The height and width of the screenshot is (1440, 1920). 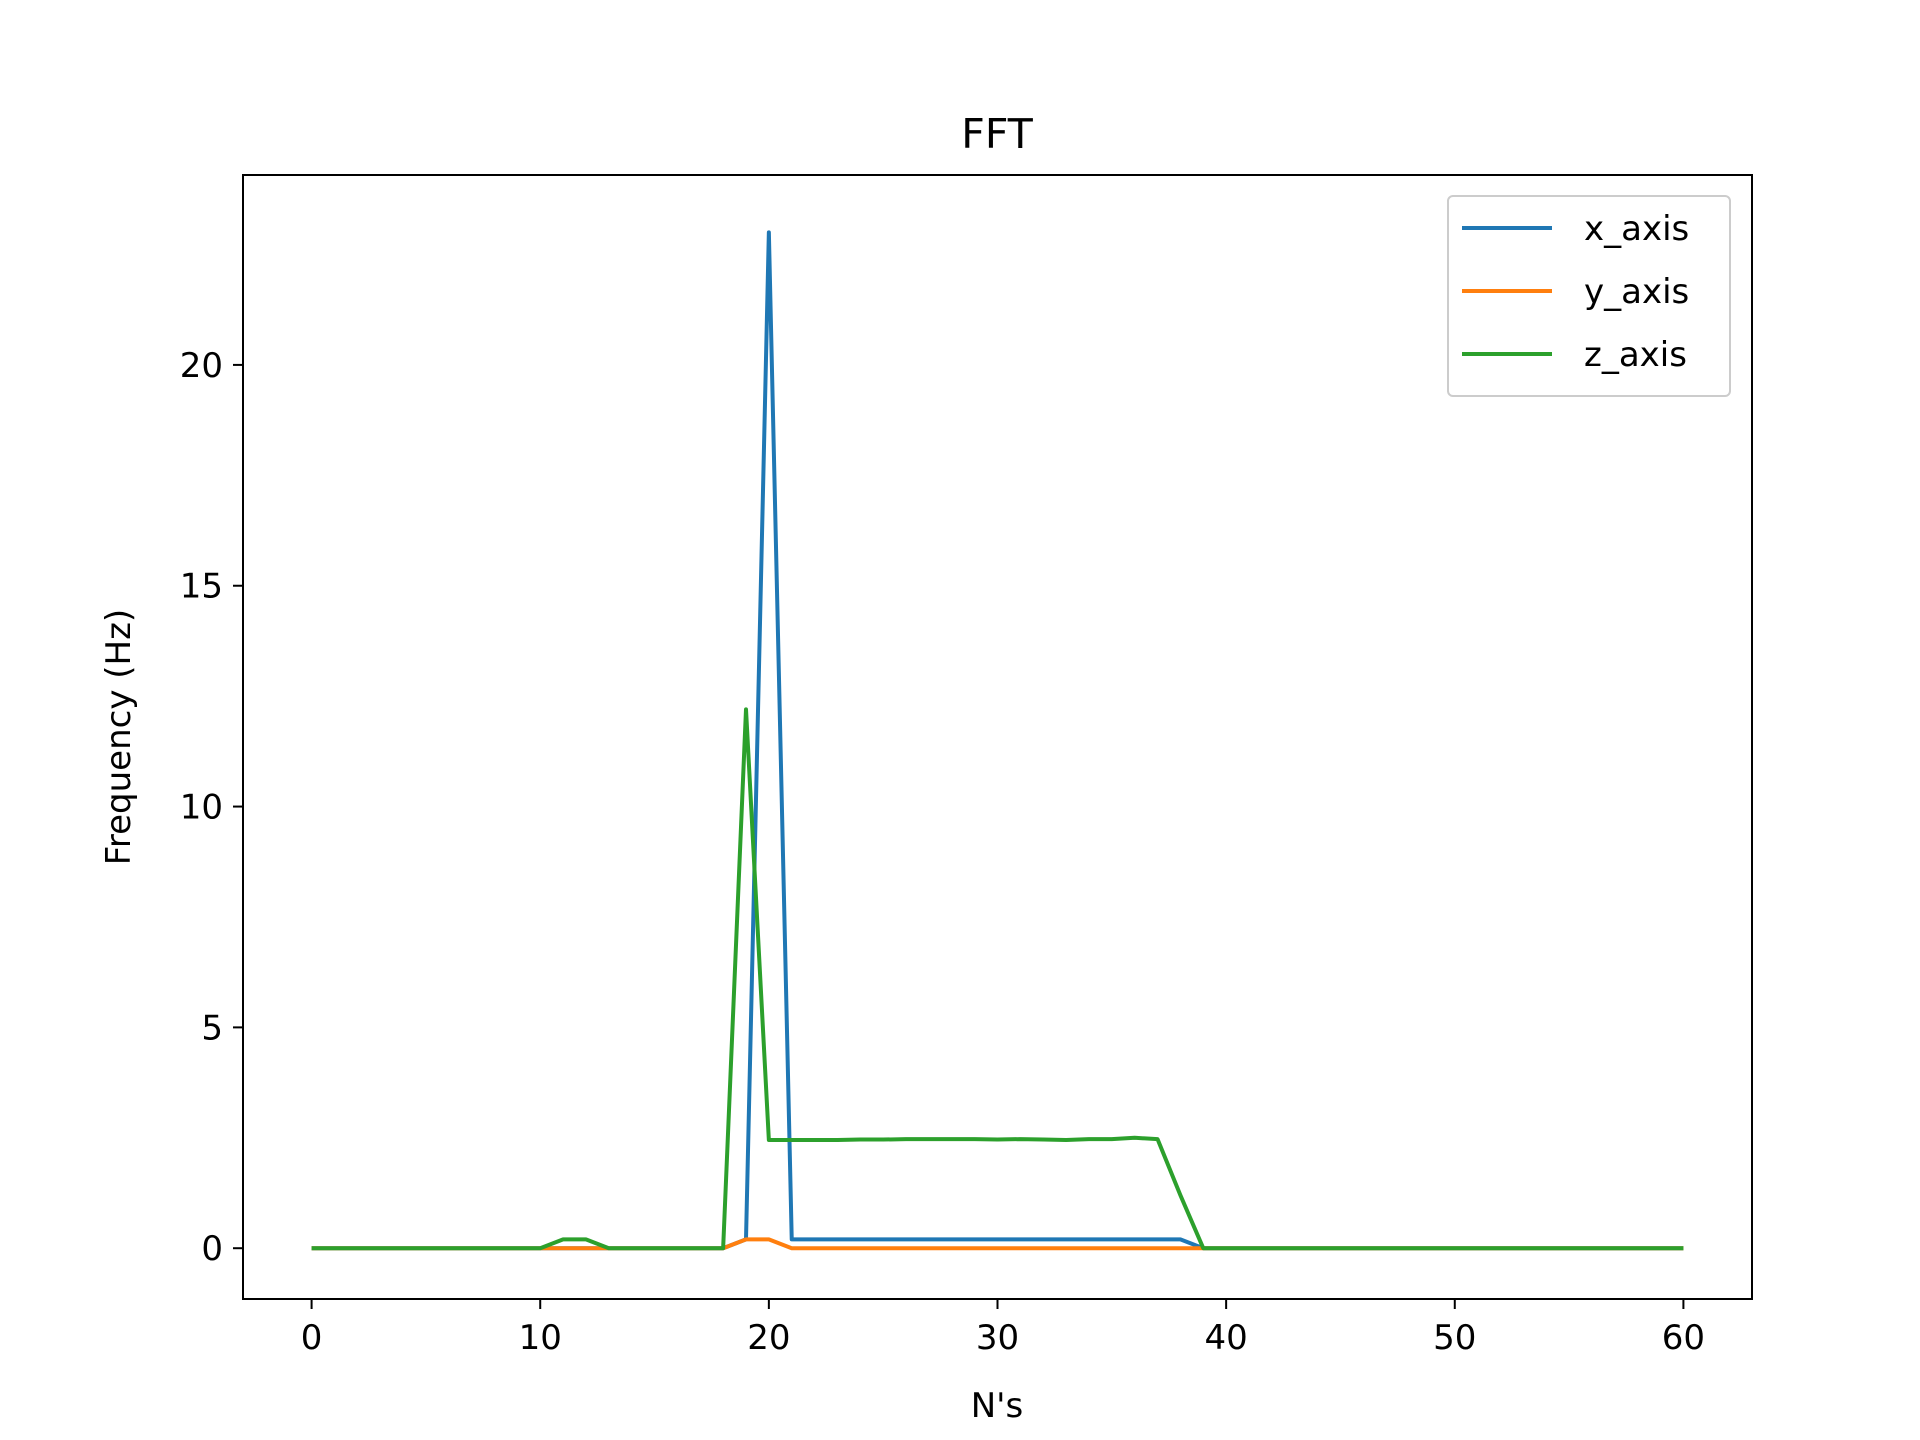 I want to click on x-tick-label: 50, so click(x=1454, y=1338).